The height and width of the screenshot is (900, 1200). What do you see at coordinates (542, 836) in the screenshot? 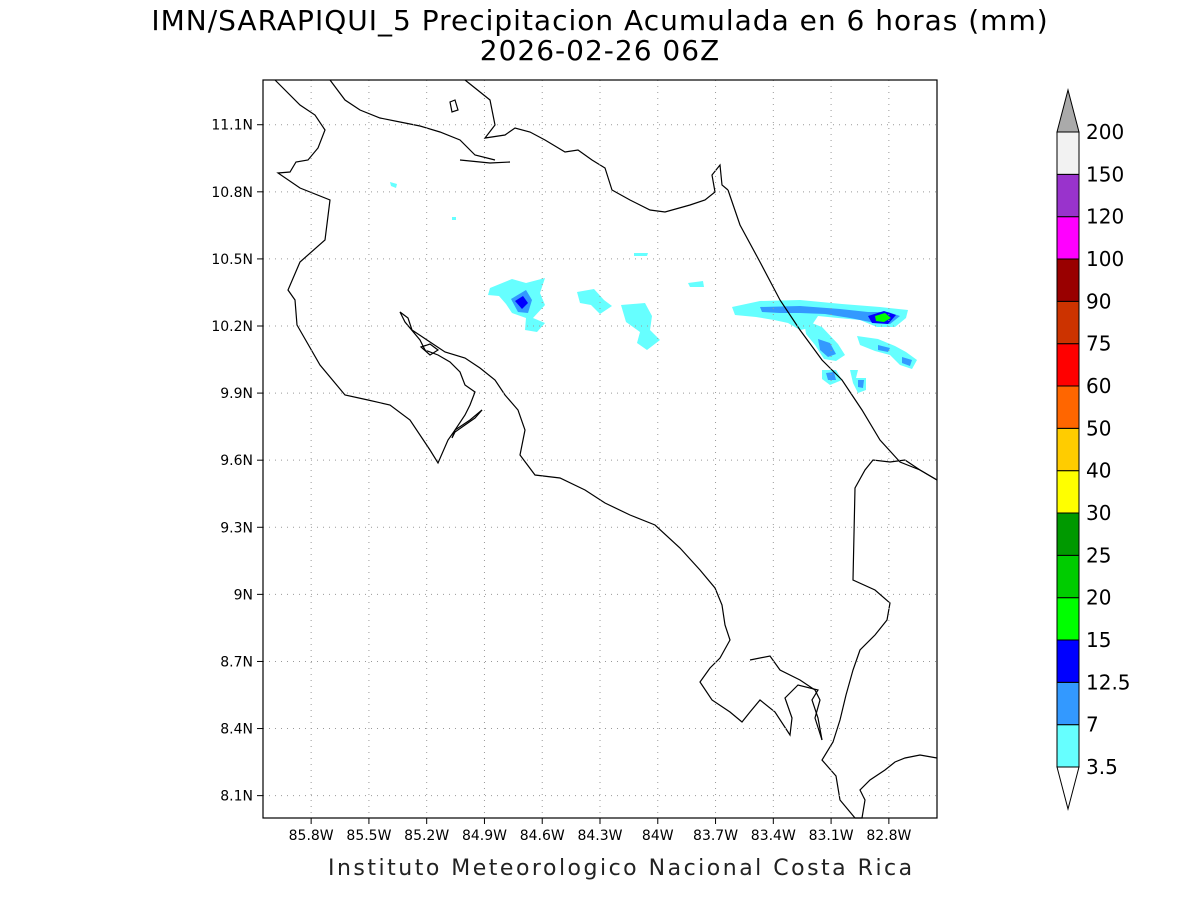
I see `lon-tick-label: 84.6W` at bounding box center [542, 836].